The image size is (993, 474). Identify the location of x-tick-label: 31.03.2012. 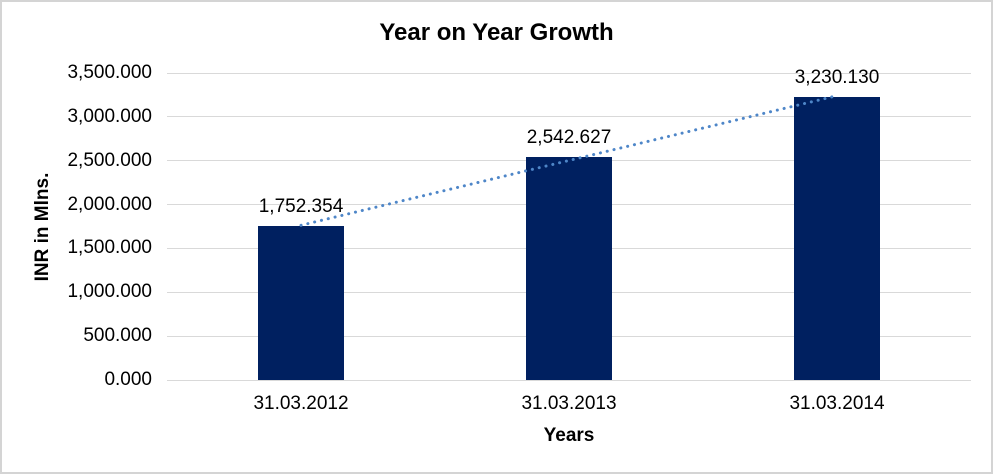
(301, 403).